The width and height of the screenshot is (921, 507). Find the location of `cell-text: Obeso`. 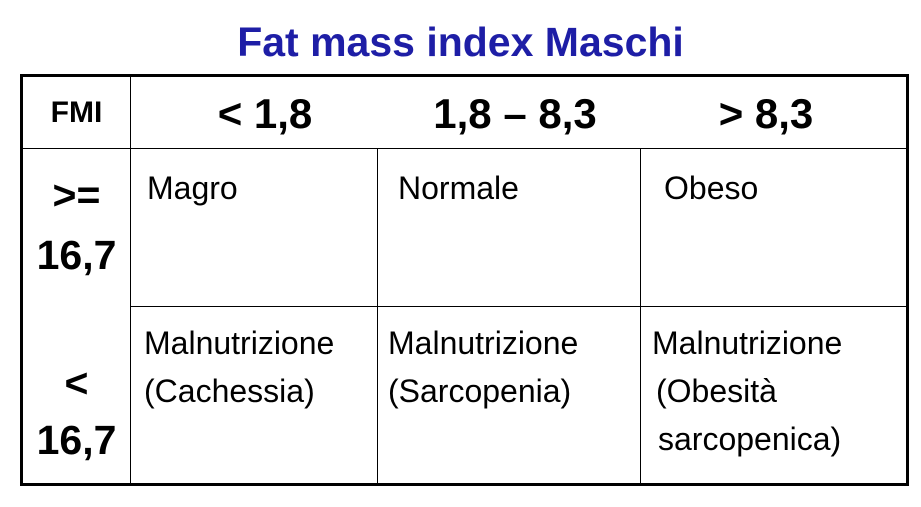

cell-text: Obeso is located at coordinates (711, 188).